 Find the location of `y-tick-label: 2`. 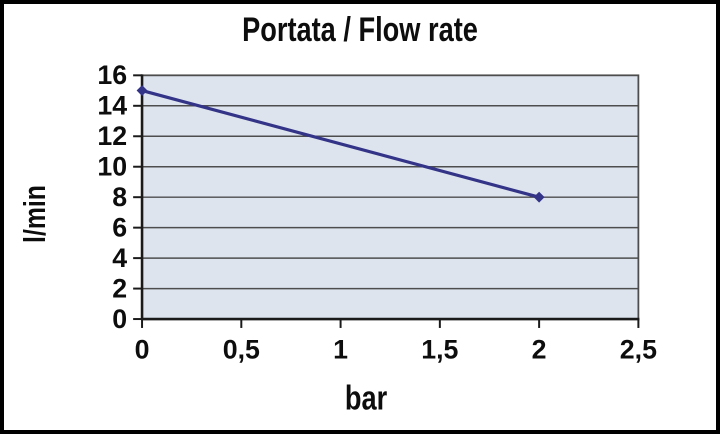

y-tick-label: 2 is located at coordinates (119, 288).